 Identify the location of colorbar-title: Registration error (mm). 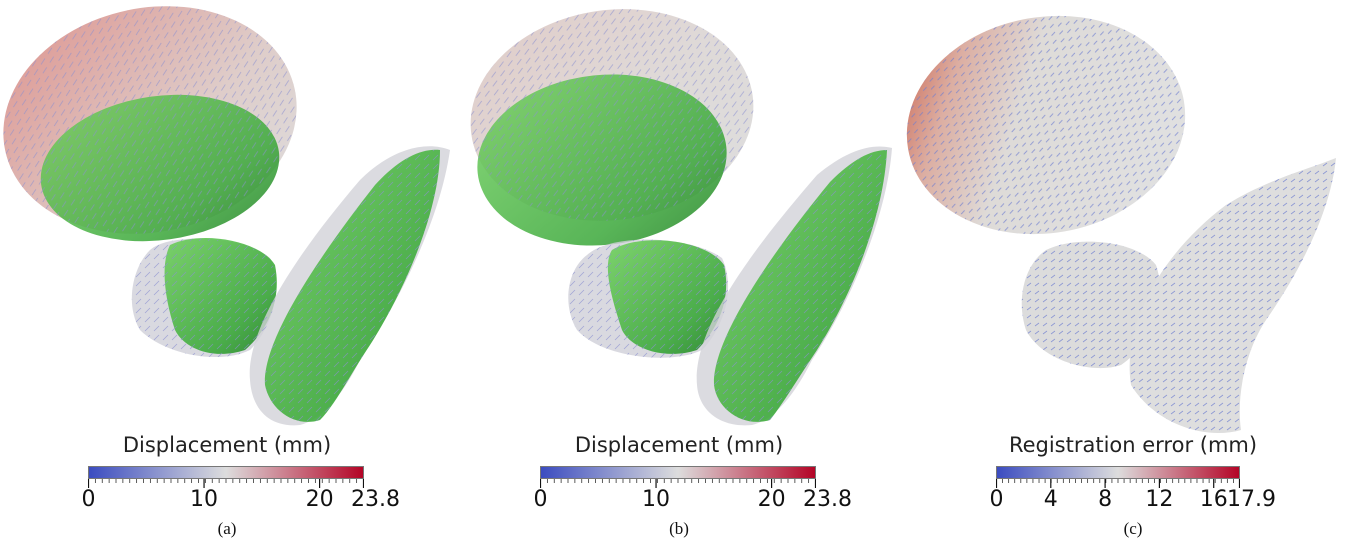
(1133, 445).